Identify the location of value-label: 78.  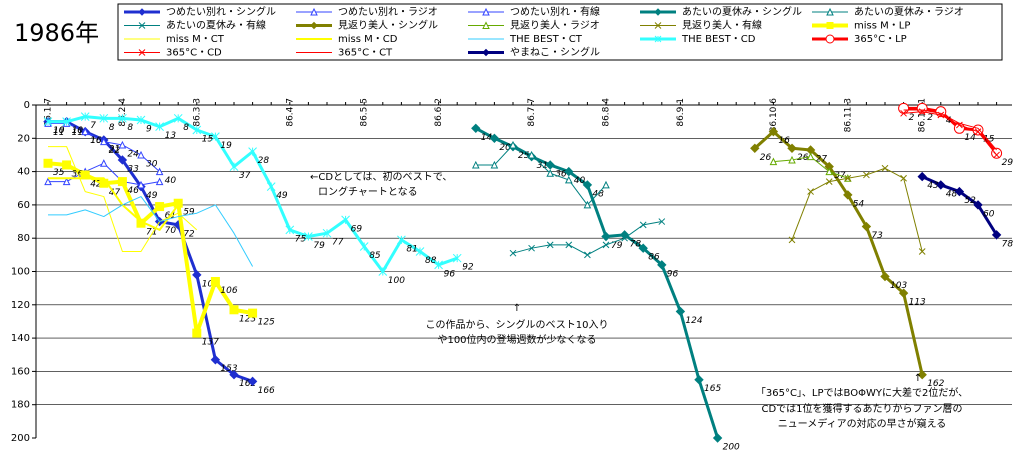
(1008, 244).